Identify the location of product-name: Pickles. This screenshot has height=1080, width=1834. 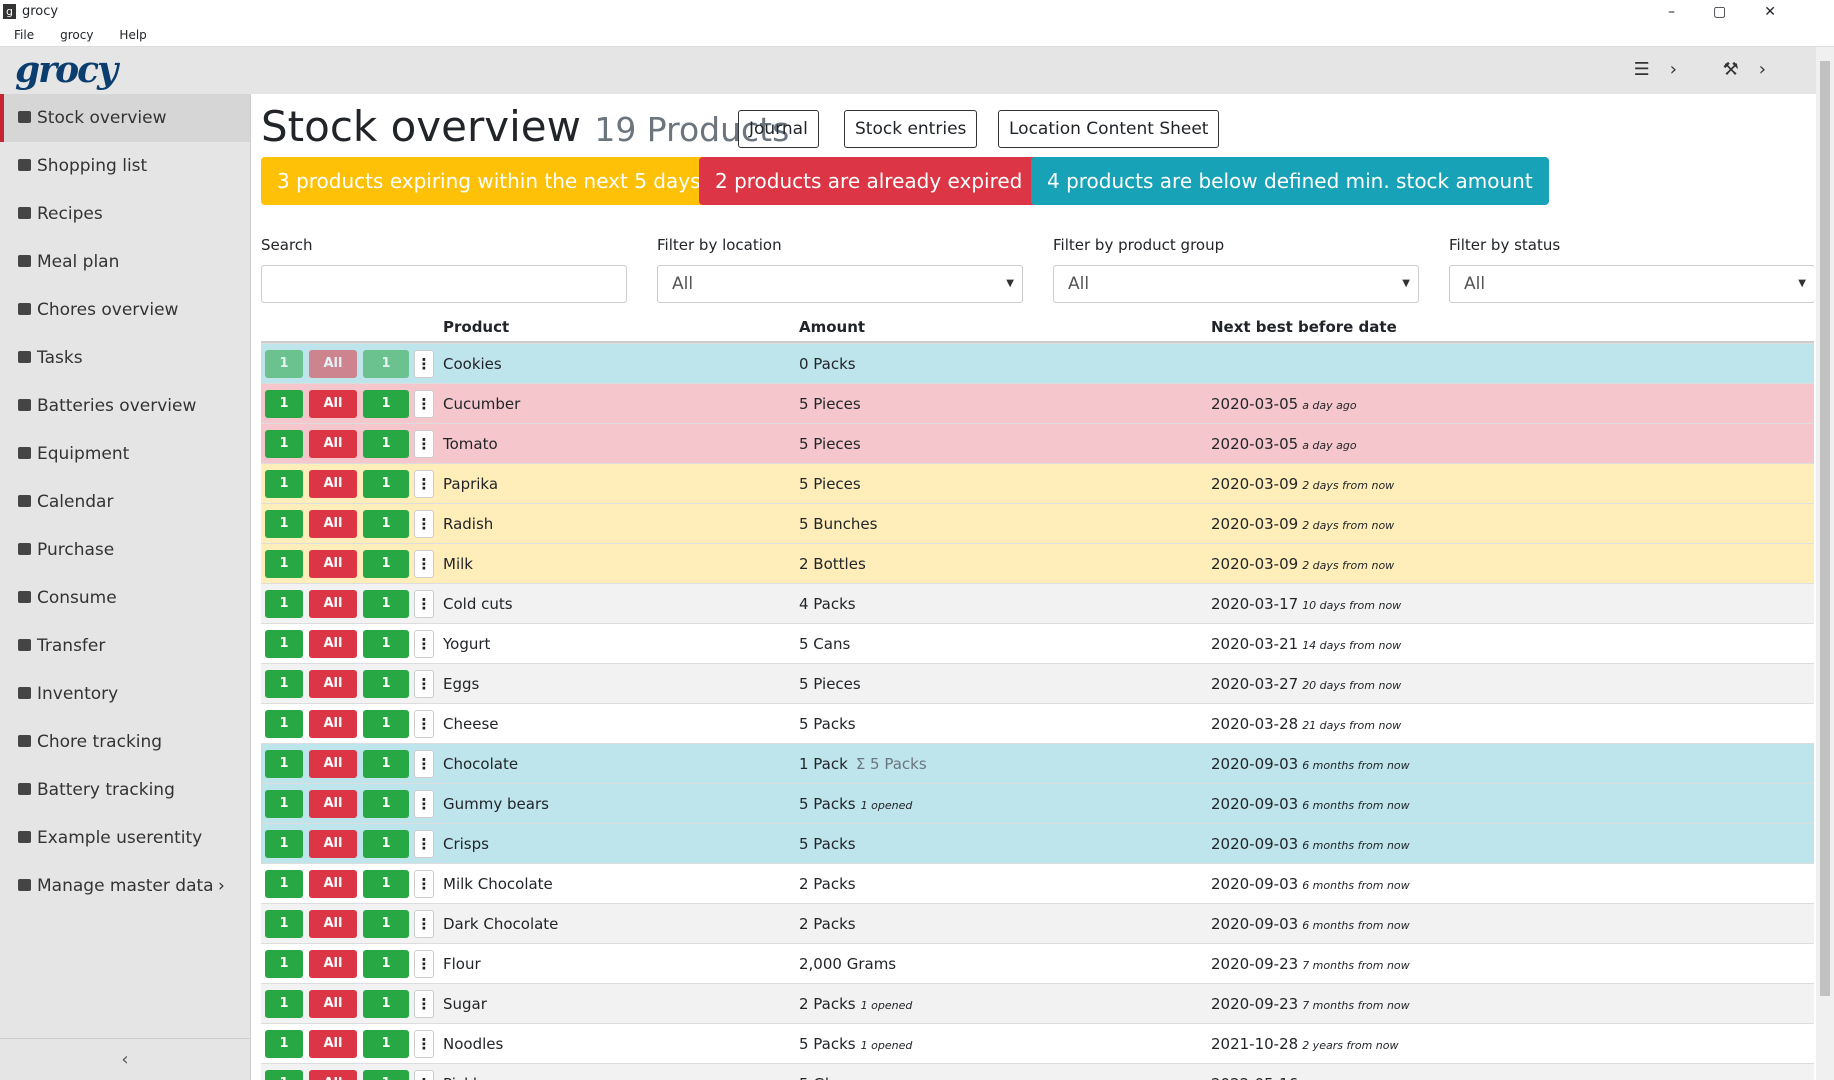
(468, 1072).